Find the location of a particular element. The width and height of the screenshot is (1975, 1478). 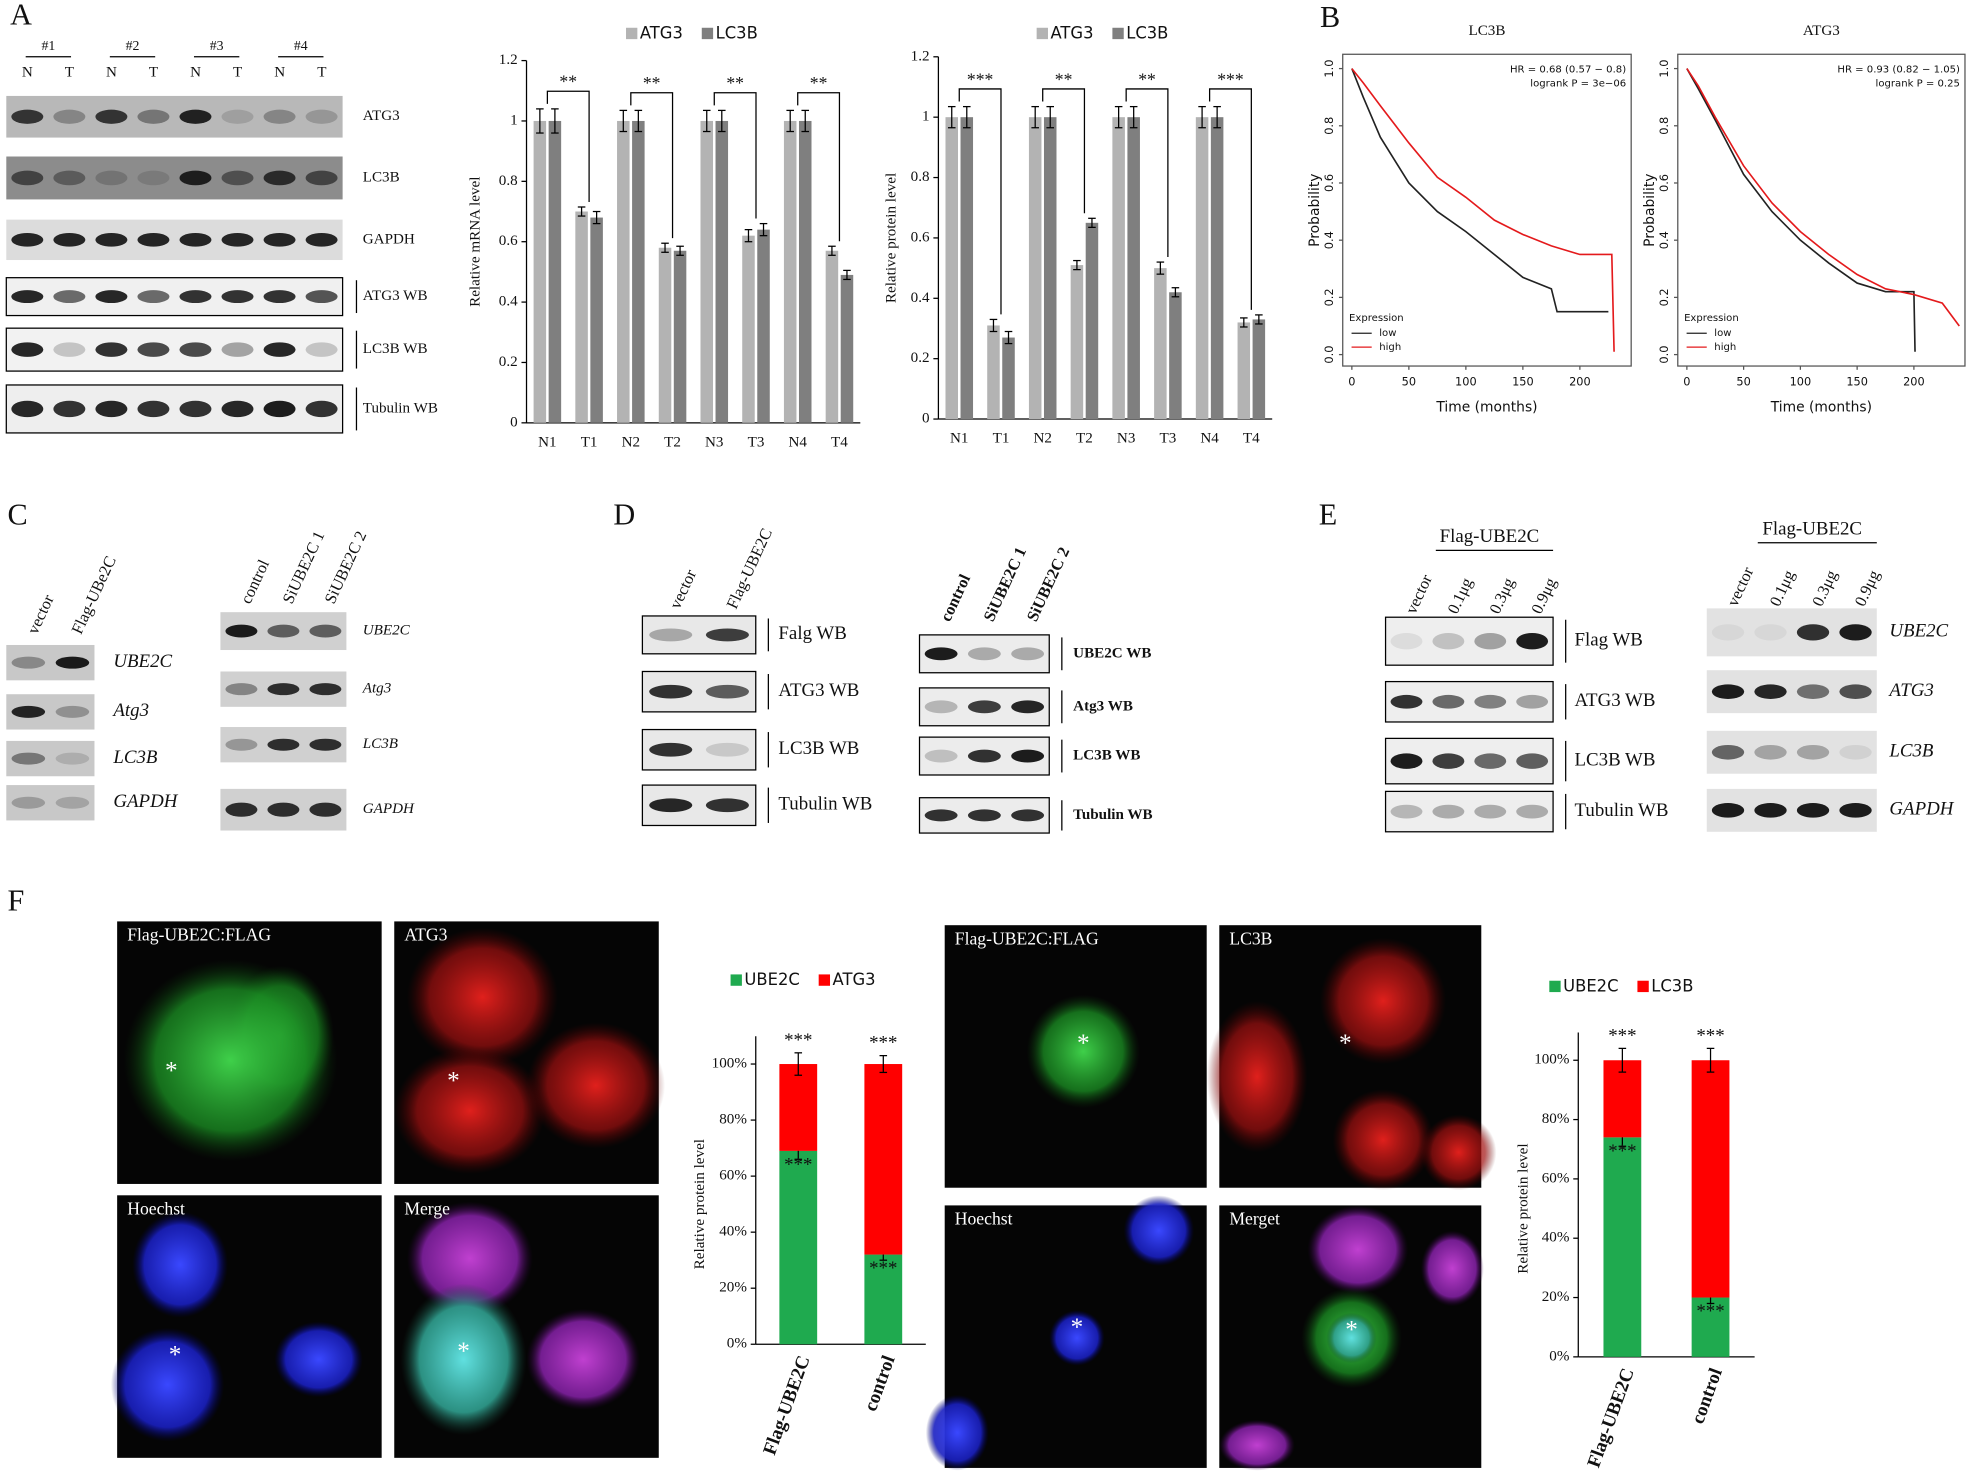

annotation: HR = 0.93 (0.82 − 1.05) is located at coordinates (1898, 69).